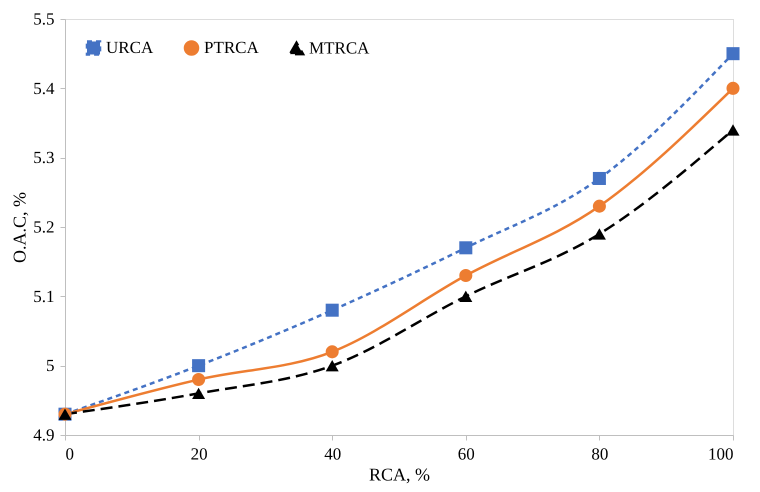 This screenshot has height=492, width=760. Describe the element at coordinates (43, 158) in the screenshot. I see `y-tick-label: 5.3` at that location.